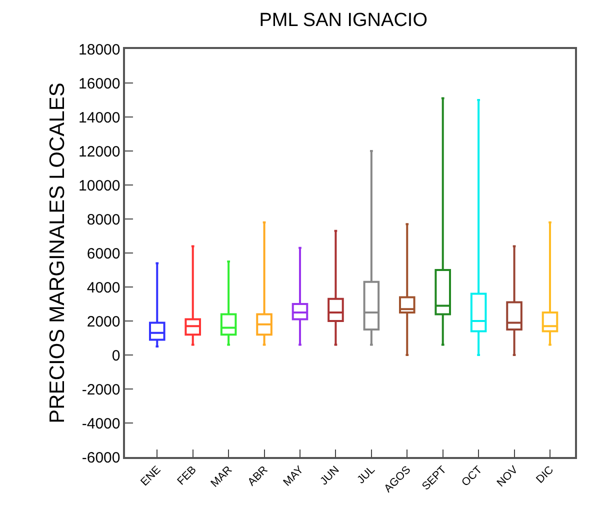 Image resolution: width=592 pixels, height=507 pixels. What do you see at coordinates (103, 253) in the screenshot?
I see `y-tick-label: 6000` at bounding box center [103, 253].